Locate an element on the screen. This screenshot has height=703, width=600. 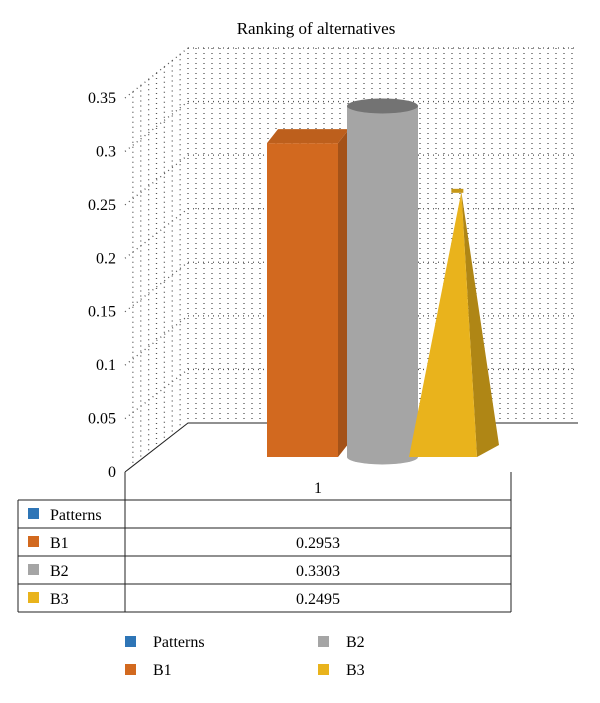
table-row-label: B3 is located at coordinates (59, 599).